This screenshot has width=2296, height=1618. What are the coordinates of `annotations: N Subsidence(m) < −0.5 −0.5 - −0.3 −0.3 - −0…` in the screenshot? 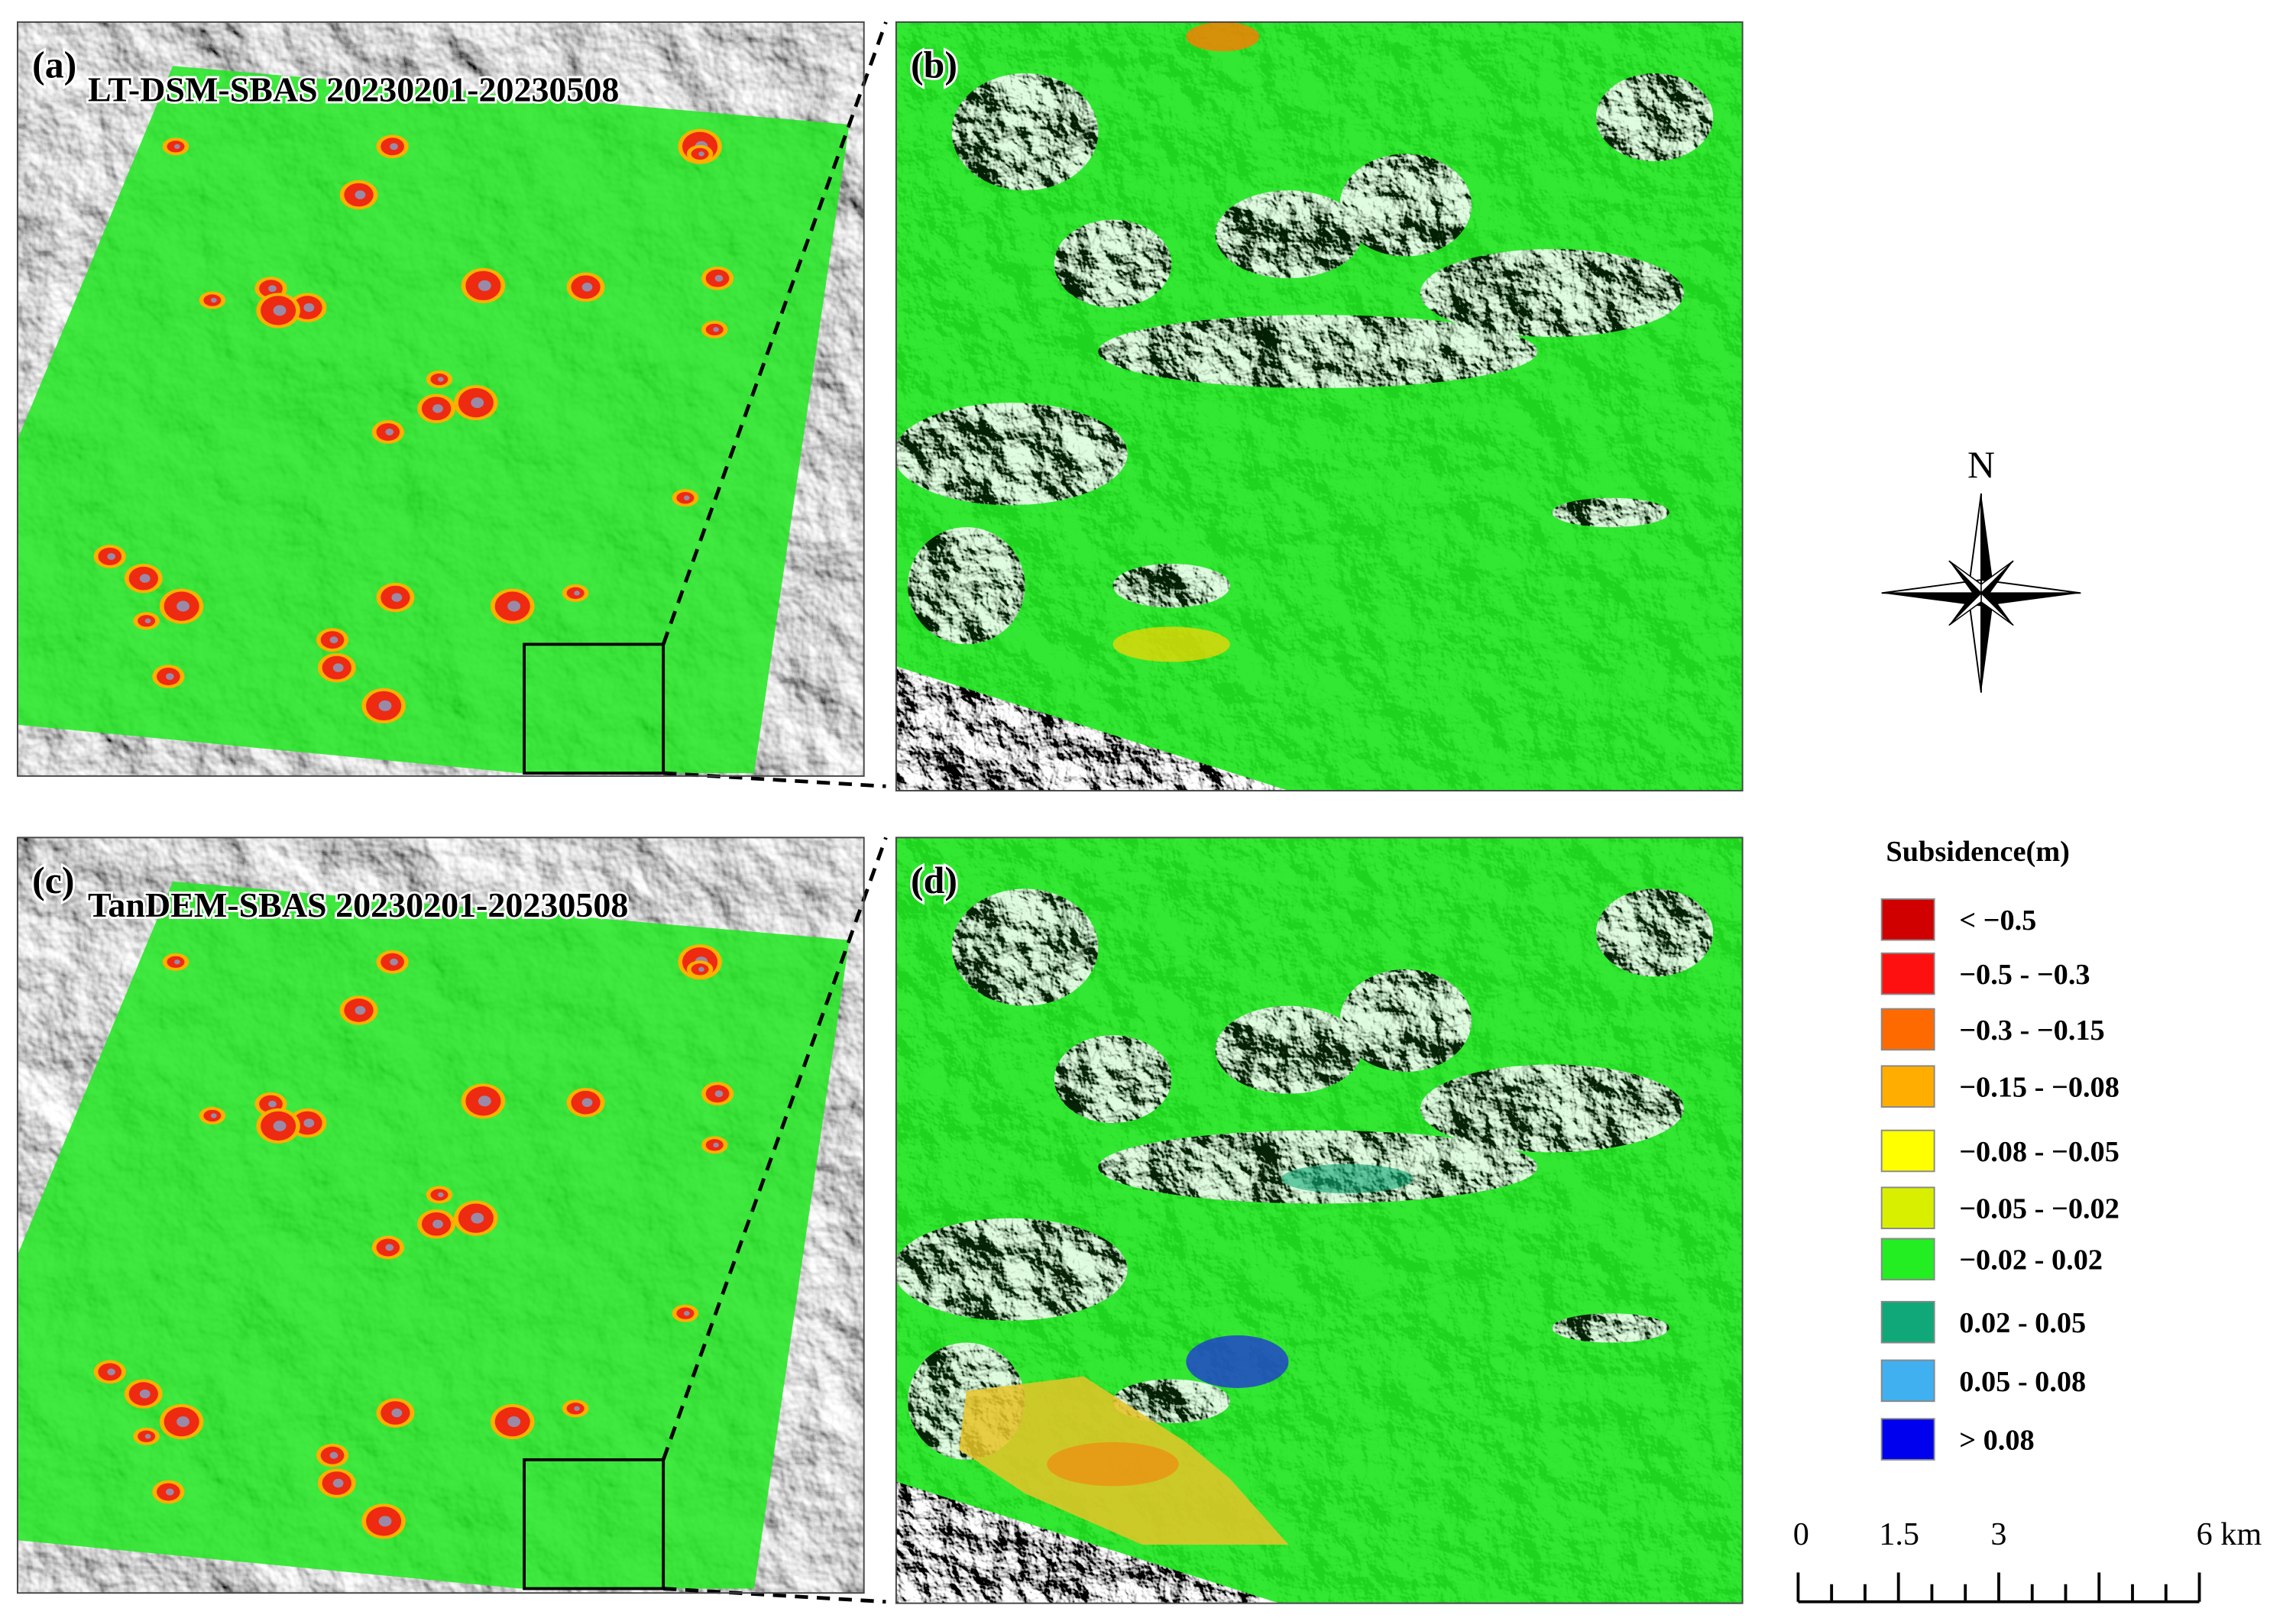 It's located at (2027, 1023).